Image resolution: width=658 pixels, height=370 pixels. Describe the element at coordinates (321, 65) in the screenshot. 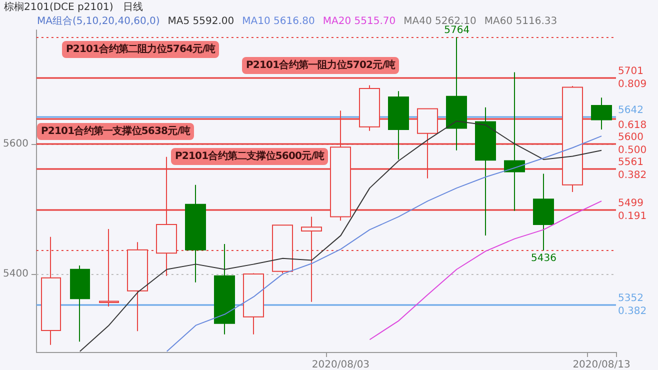

I see `callout: P2101合约第一阻力位5702元/吨` at that location.